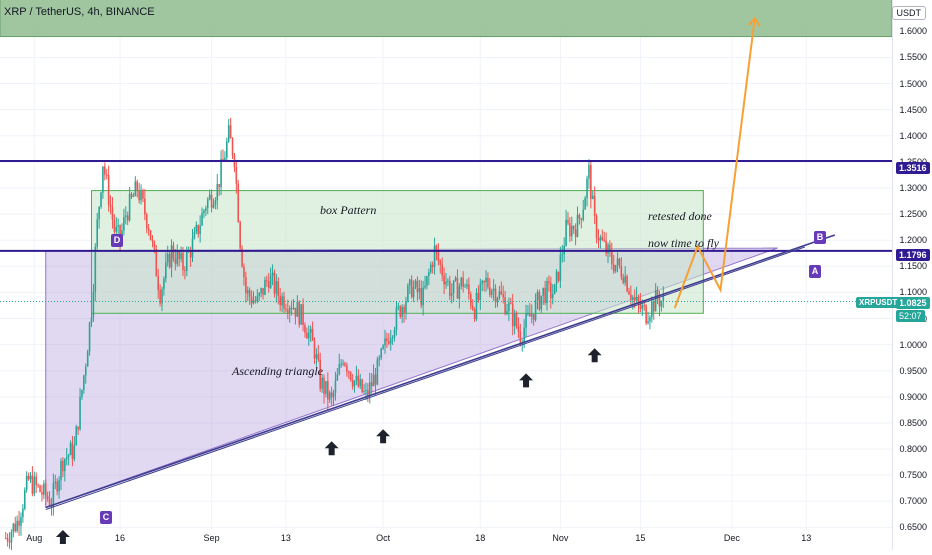 The height and width of the screenshot is (555, 932). What do you see at coordinates (731, 538) in the screenshot?
I see `time-tick: Dec` at bounding box center [731, 538].